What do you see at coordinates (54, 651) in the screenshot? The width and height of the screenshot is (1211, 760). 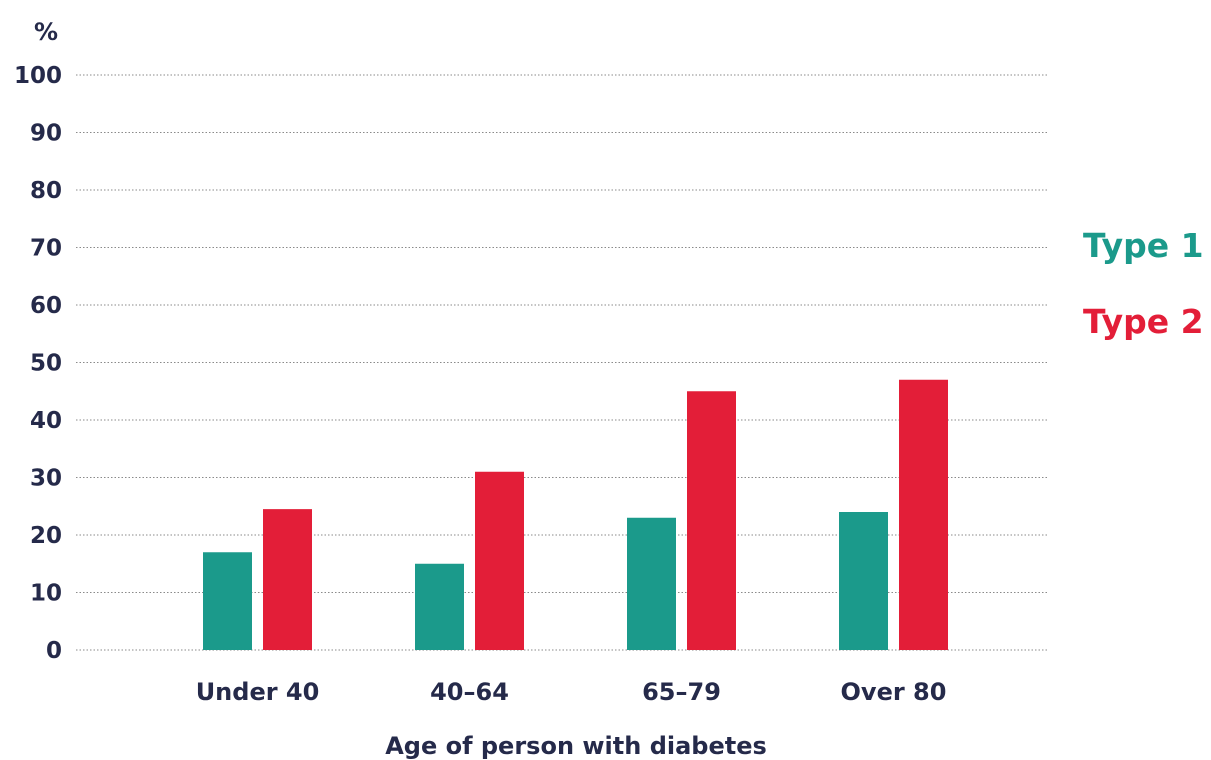 I see `y-tick-label: 0` at bounding box center [54, 651].